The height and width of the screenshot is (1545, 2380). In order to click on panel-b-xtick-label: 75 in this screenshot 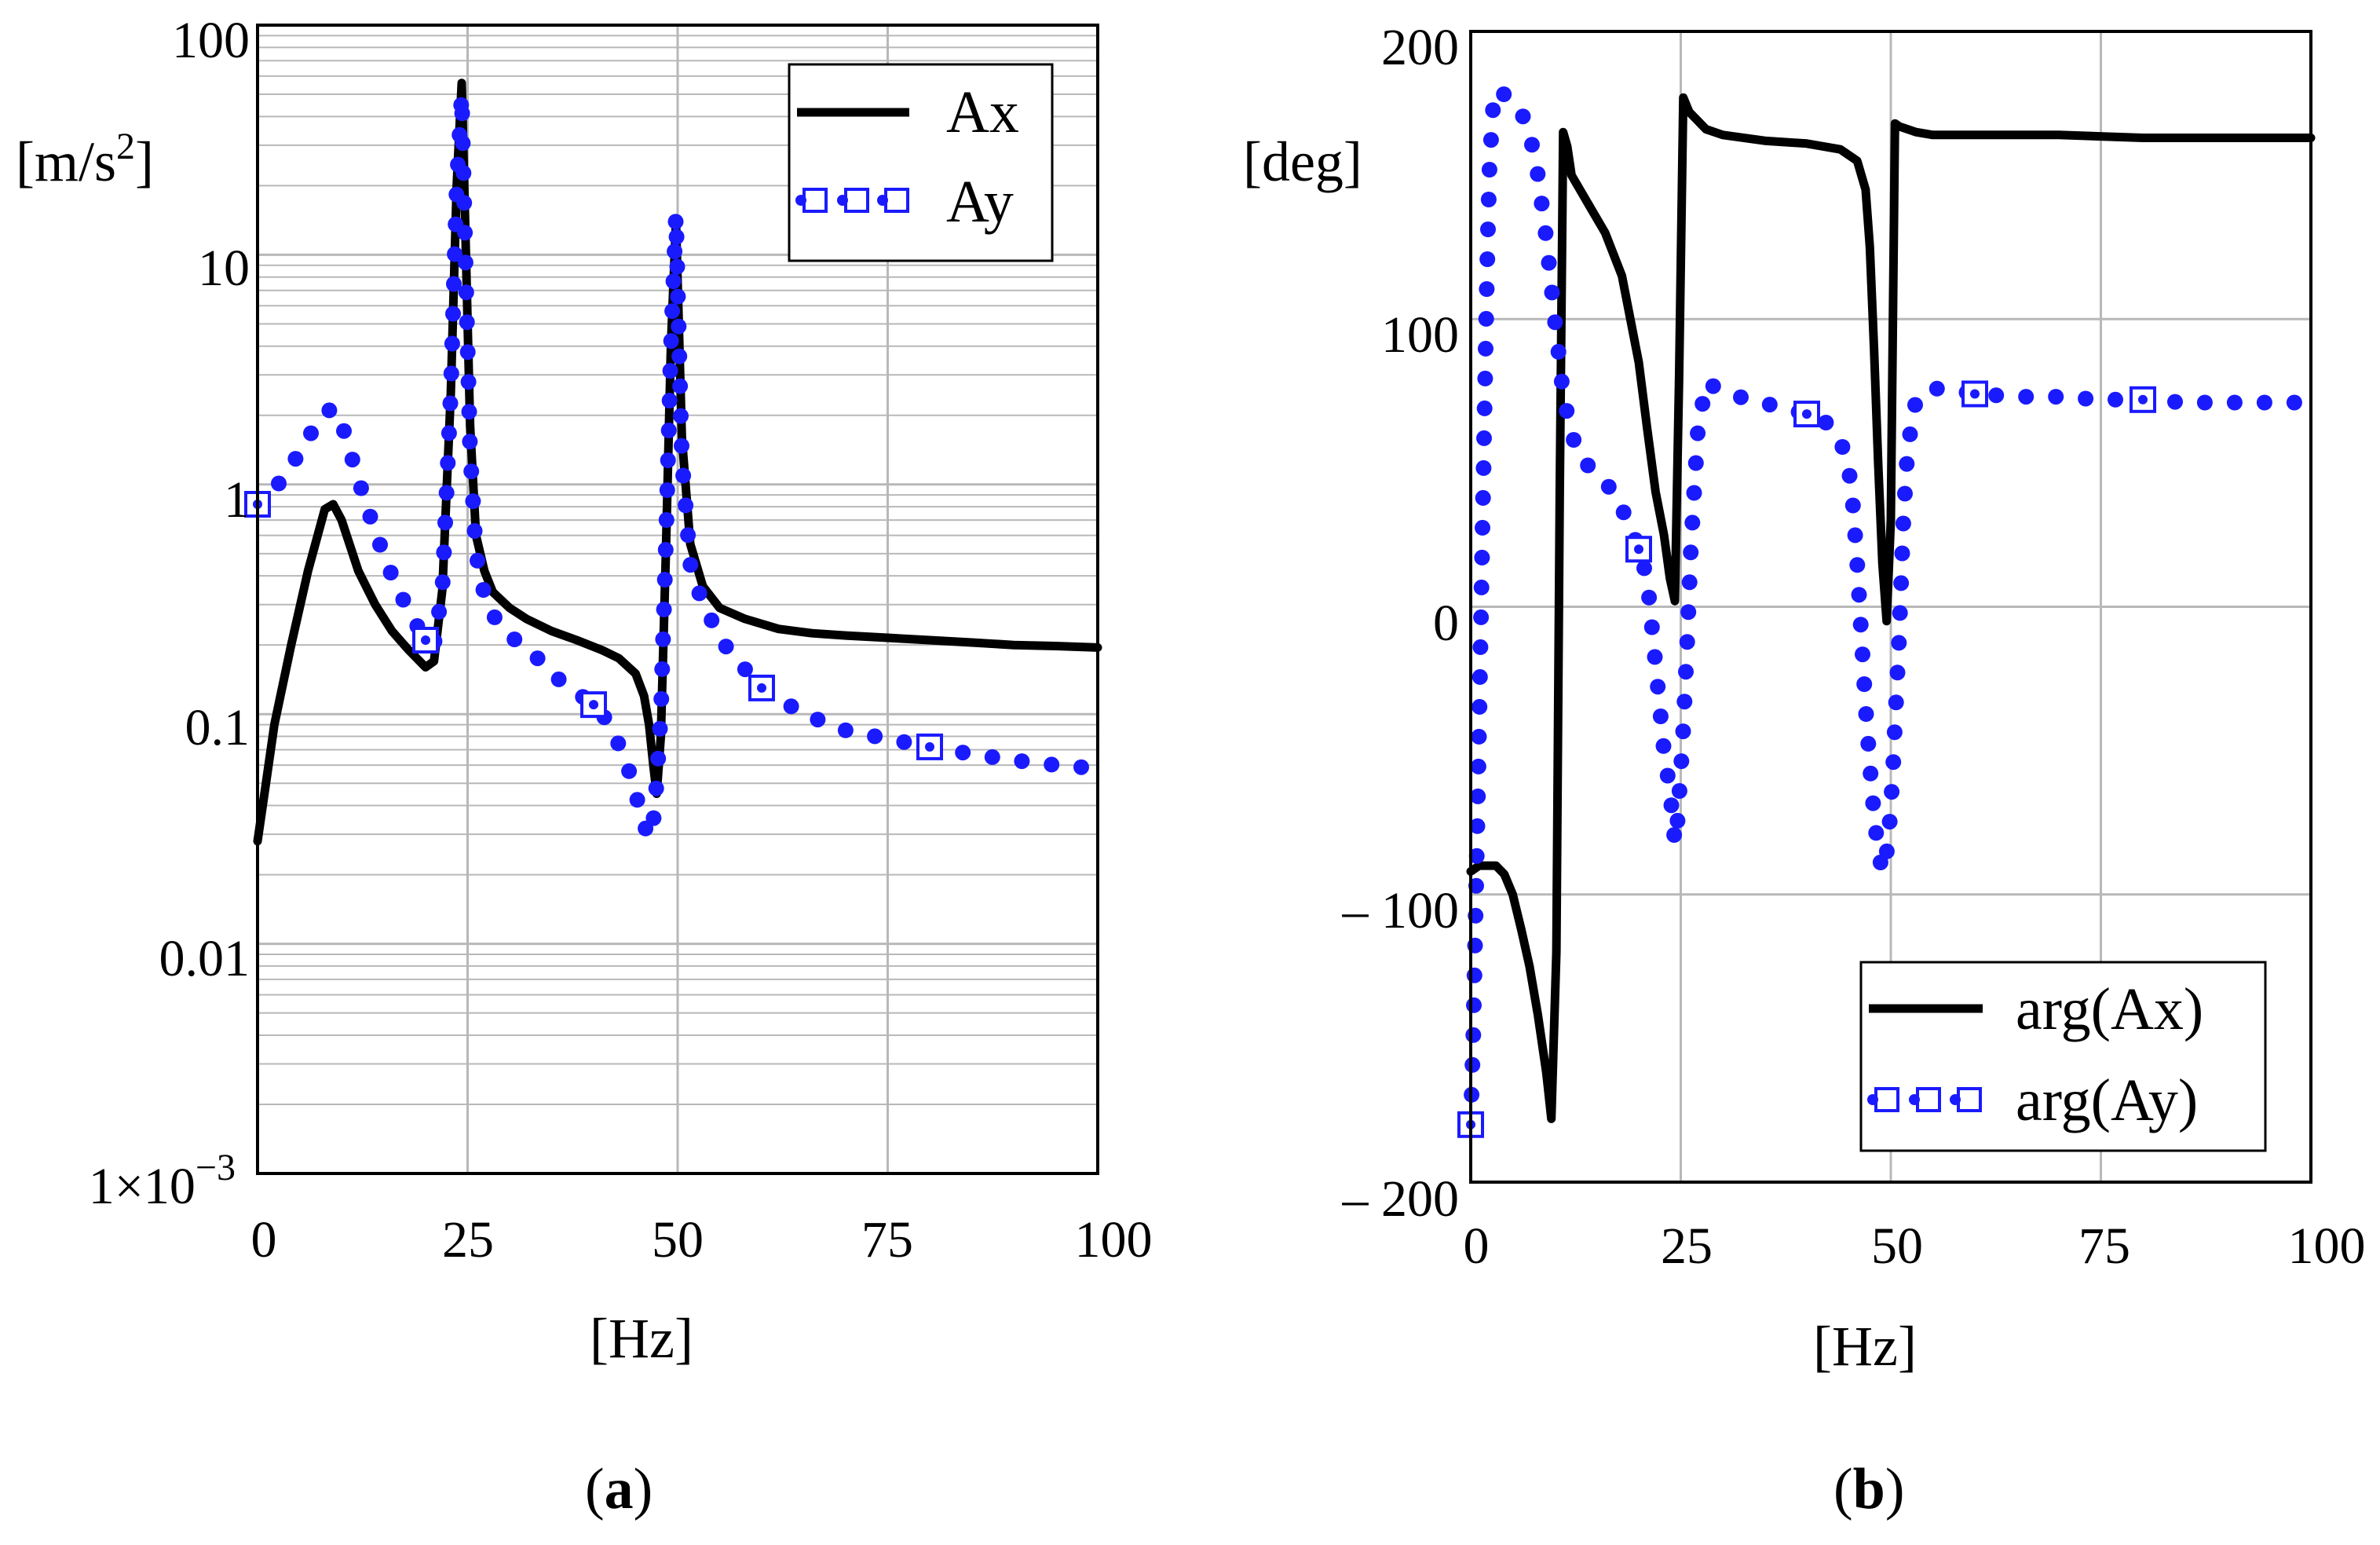, I will do `click(2104, 1246)`.